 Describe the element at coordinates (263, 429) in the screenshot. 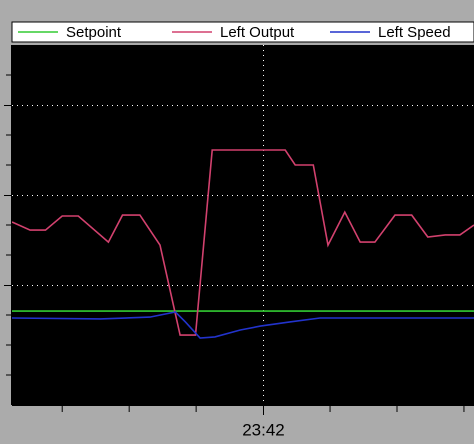

I see `x-tick-label: 23:42` at that location.